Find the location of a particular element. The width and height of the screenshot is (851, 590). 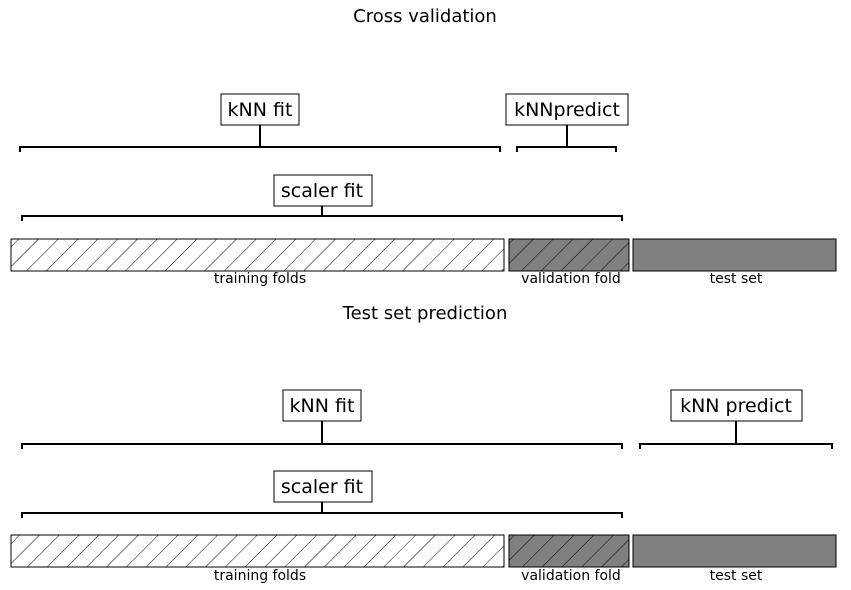

knn-predict-label: kNN predict is located at coordinates (736, 406).